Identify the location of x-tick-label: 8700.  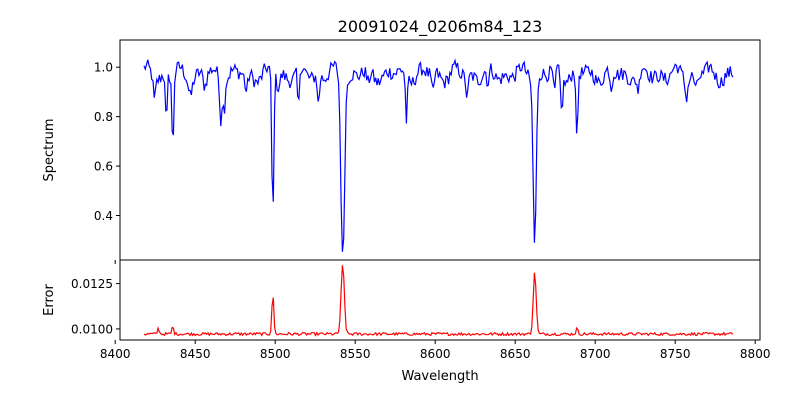
(595, 354).